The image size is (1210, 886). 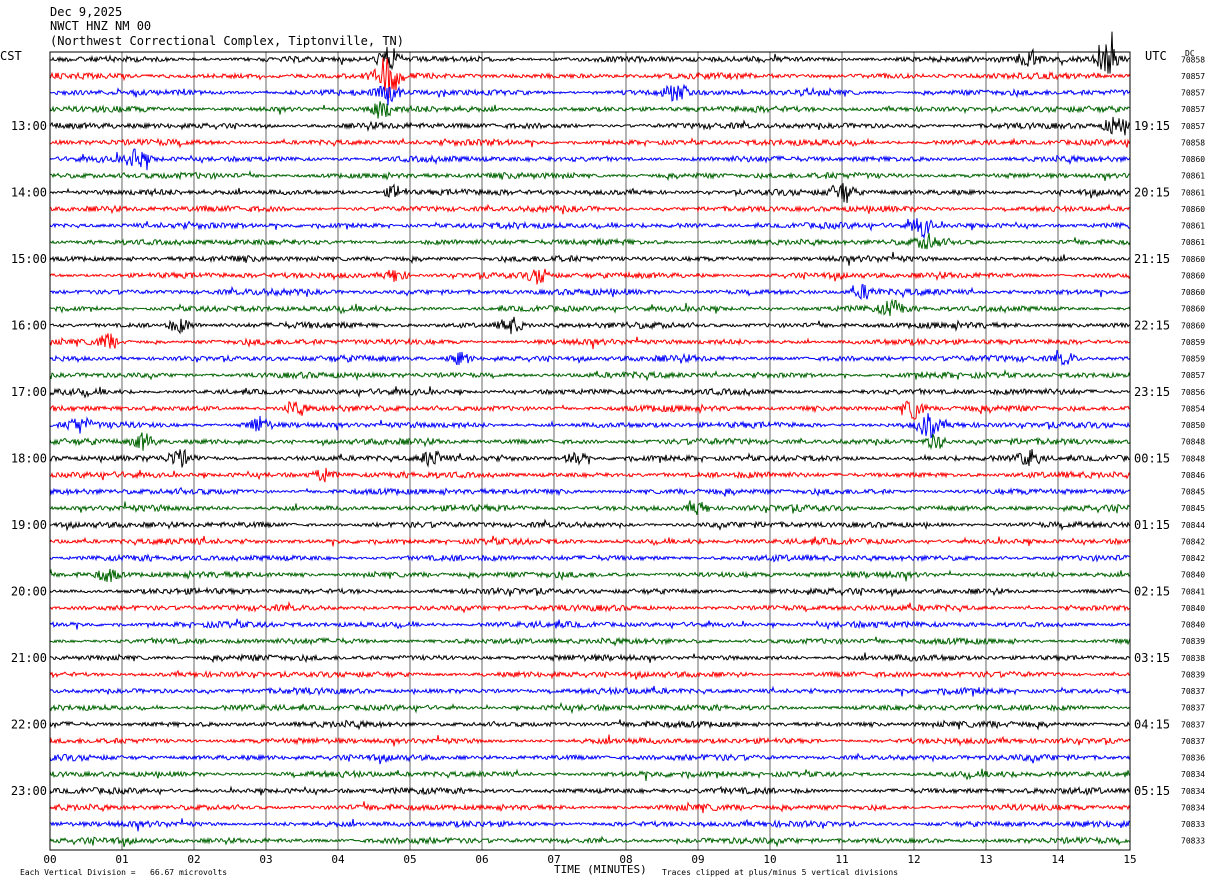 What do you see at coordinates (589, 859) in the screenshot?
I see `x-tick-labels: 00 01 02 03 04 05 06 07 08 09 10 11 12 13 14 15` at bounding box center [589, 859].